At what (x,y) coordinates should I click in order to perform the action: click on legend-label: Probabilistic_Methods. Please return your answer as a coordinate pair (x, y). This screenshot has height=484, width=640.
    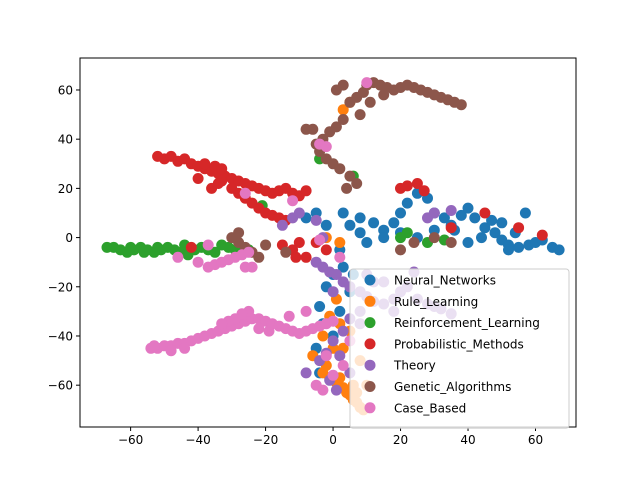
    Looking at the image, I should click on (459, 344).